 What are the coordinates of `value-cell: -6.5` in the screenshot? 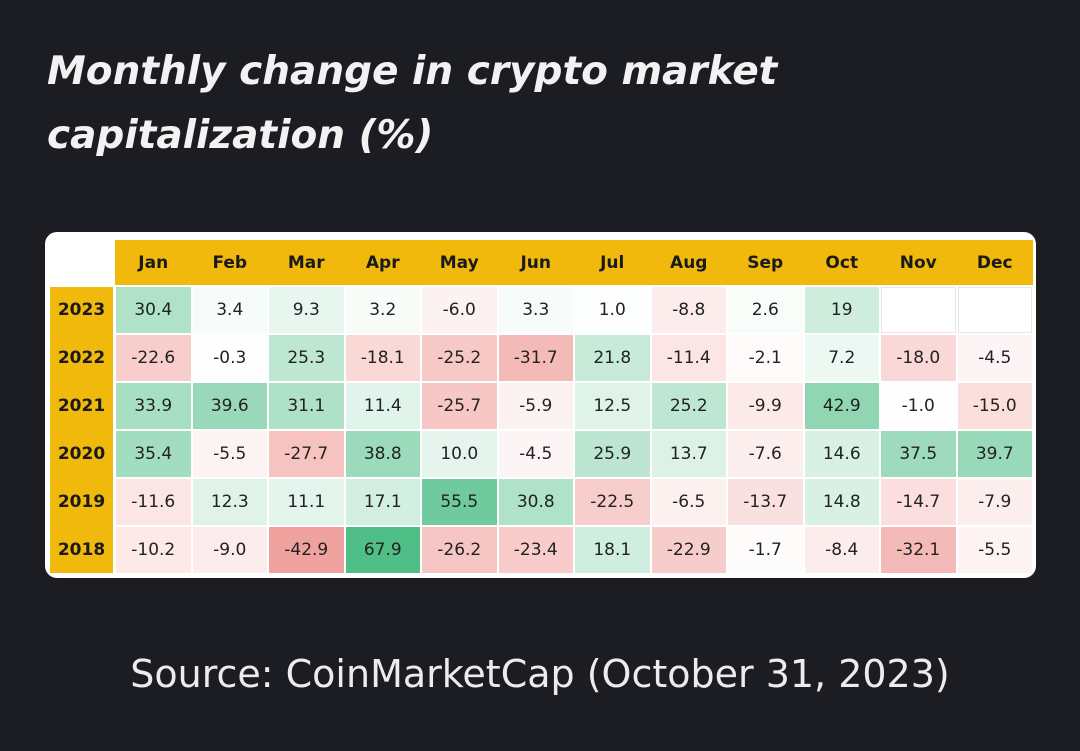 It's located at (688, 502).